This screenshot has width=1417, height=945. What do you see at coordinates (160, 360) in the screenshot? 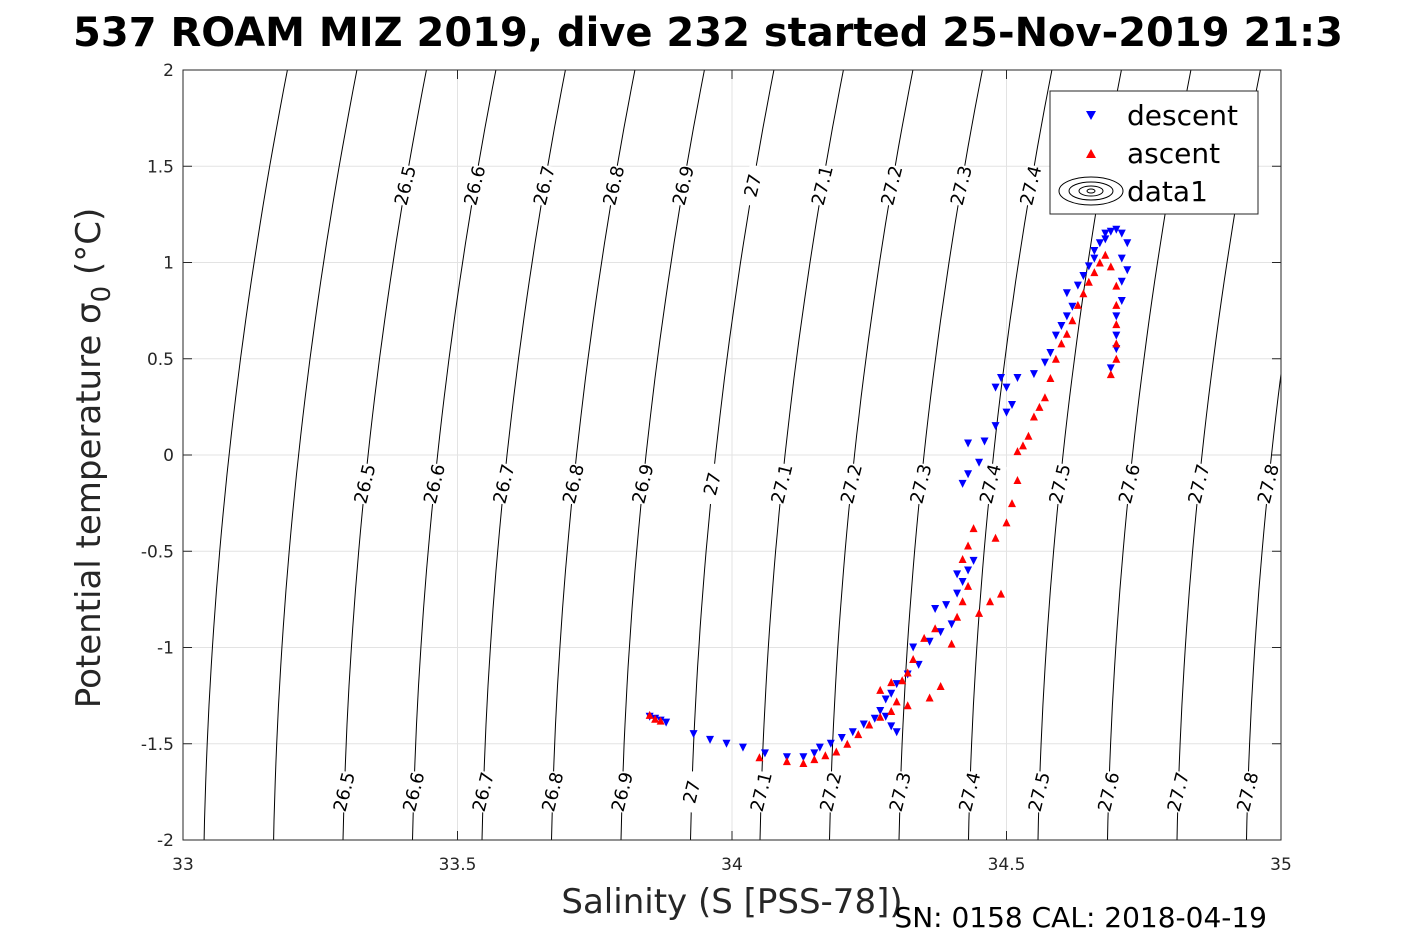
I see `y-tick-label: 0.5` at bounding box center [160, 360].